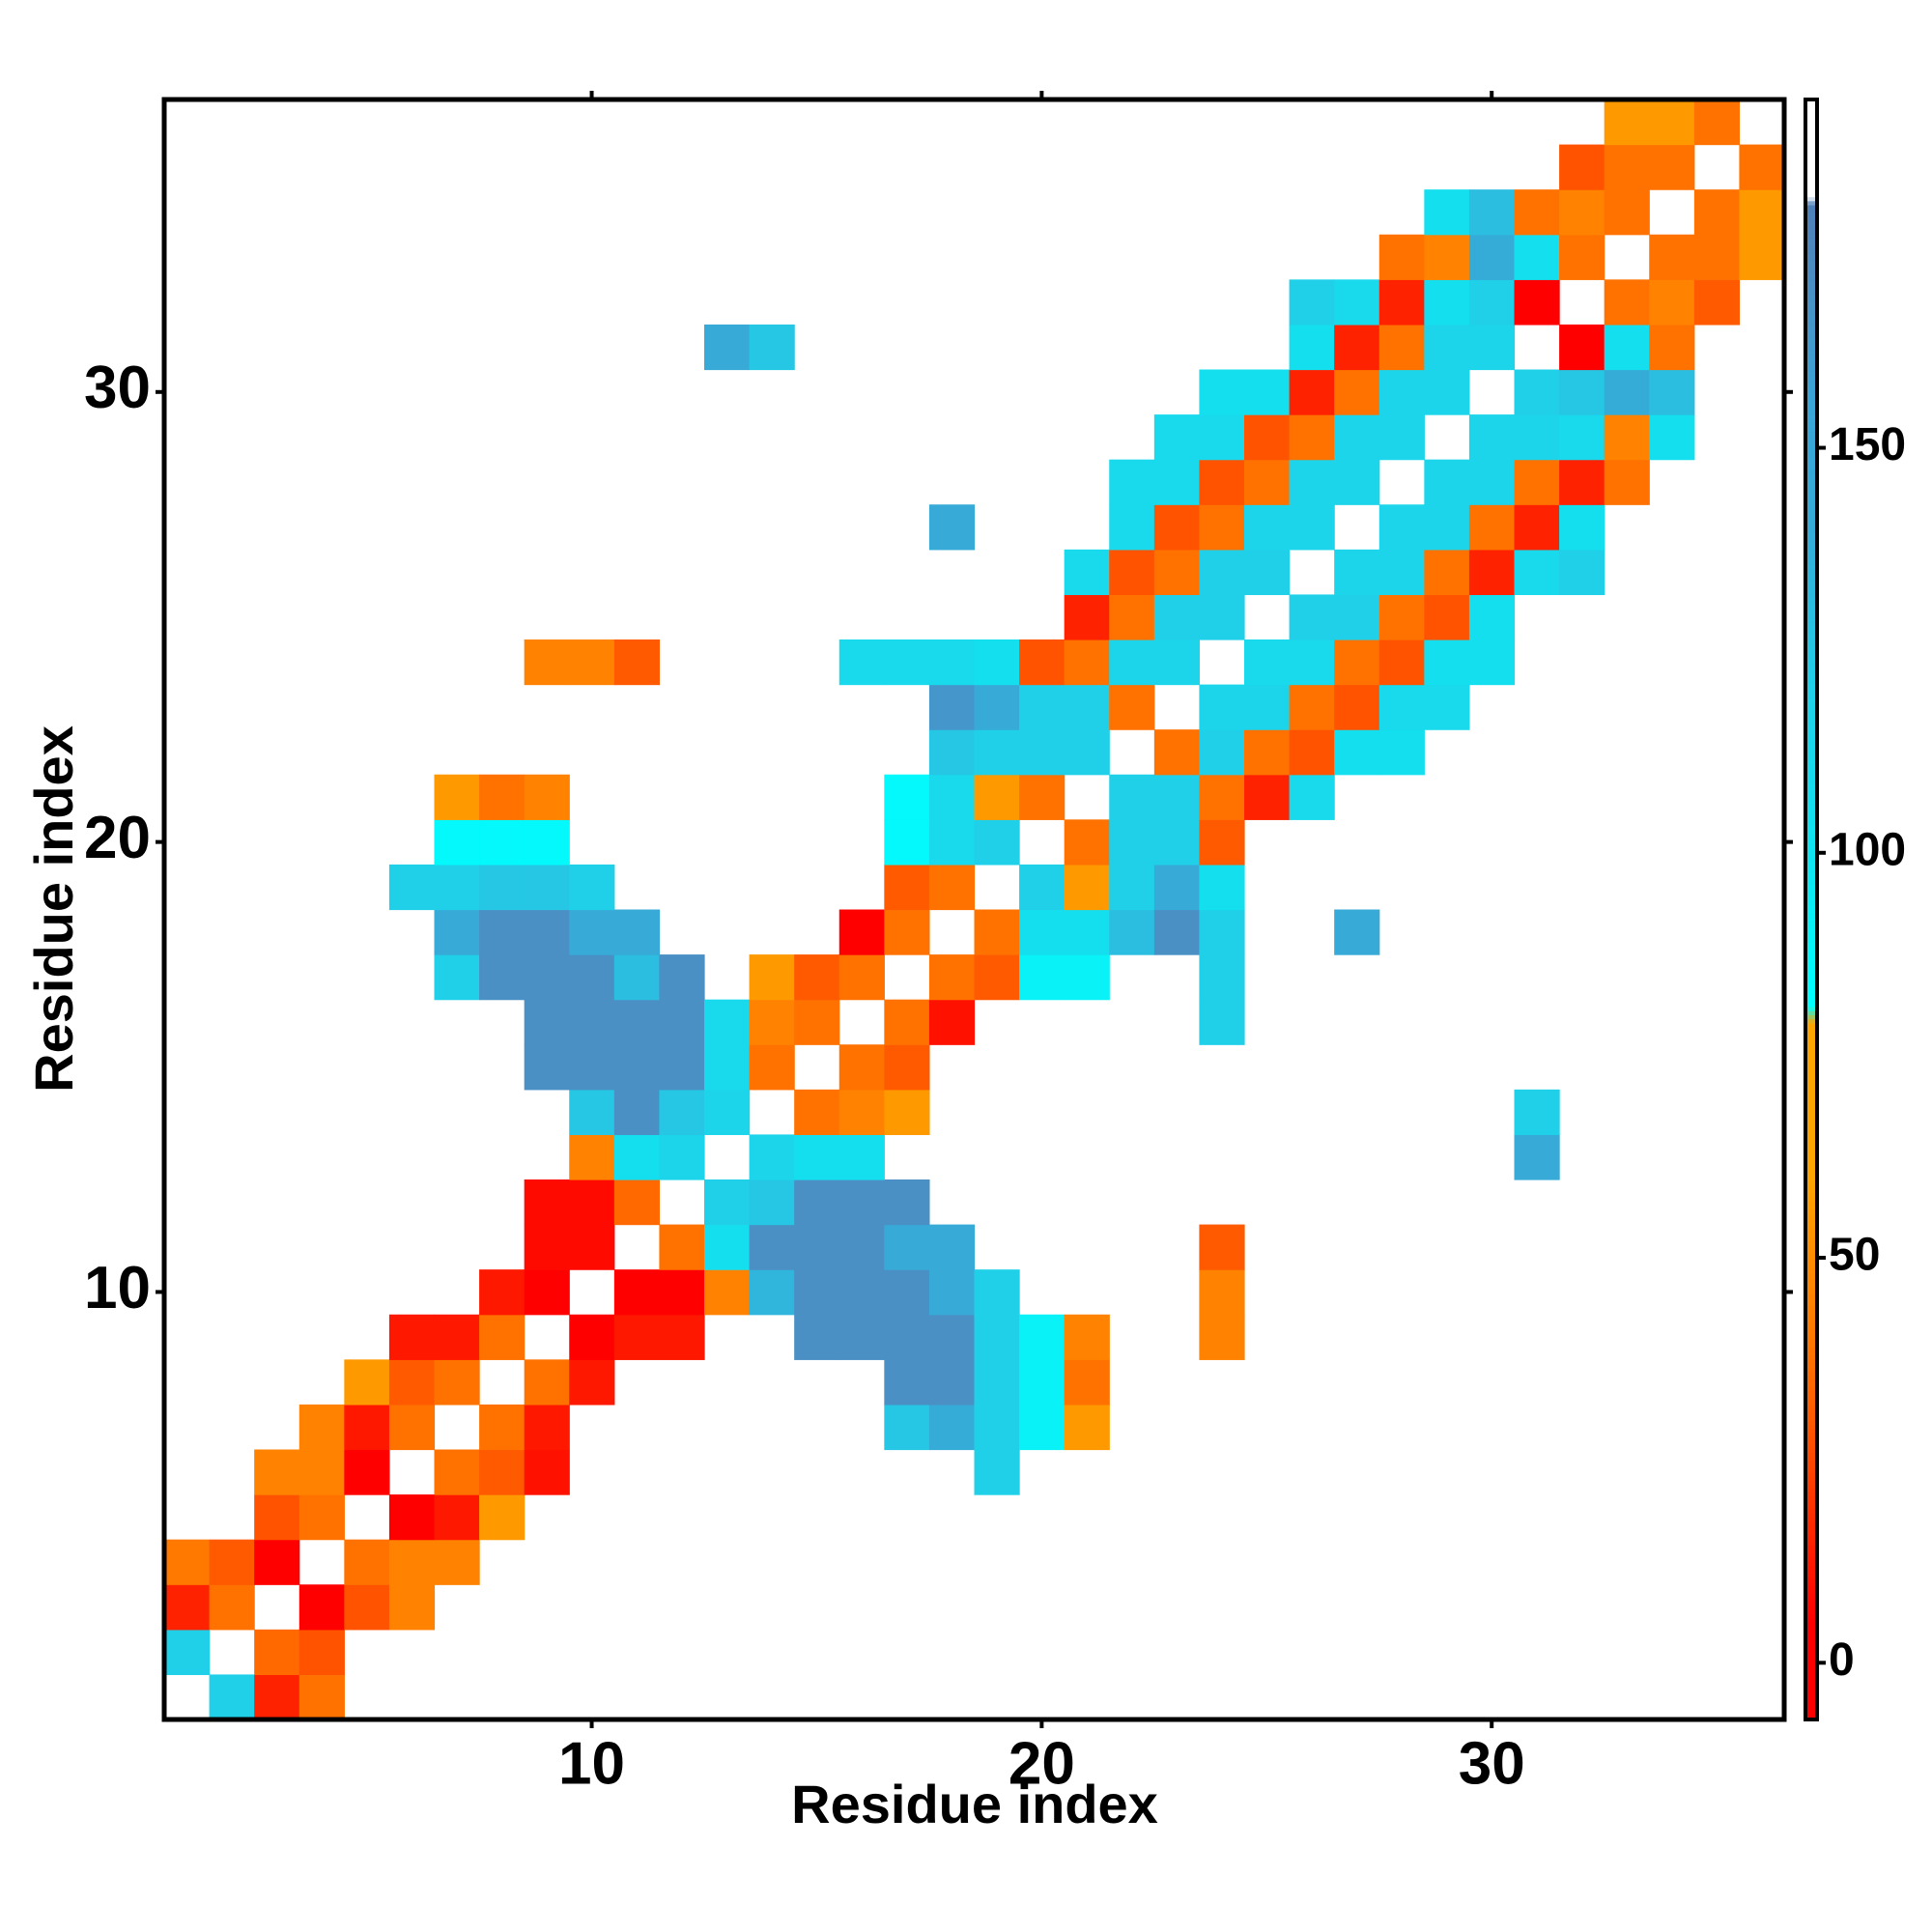 This screenshot has width=1932, height=1932. Describe the element at coordinates (1492, 1763) in the screenshot. I see `x-tick-label: 30` at that location.